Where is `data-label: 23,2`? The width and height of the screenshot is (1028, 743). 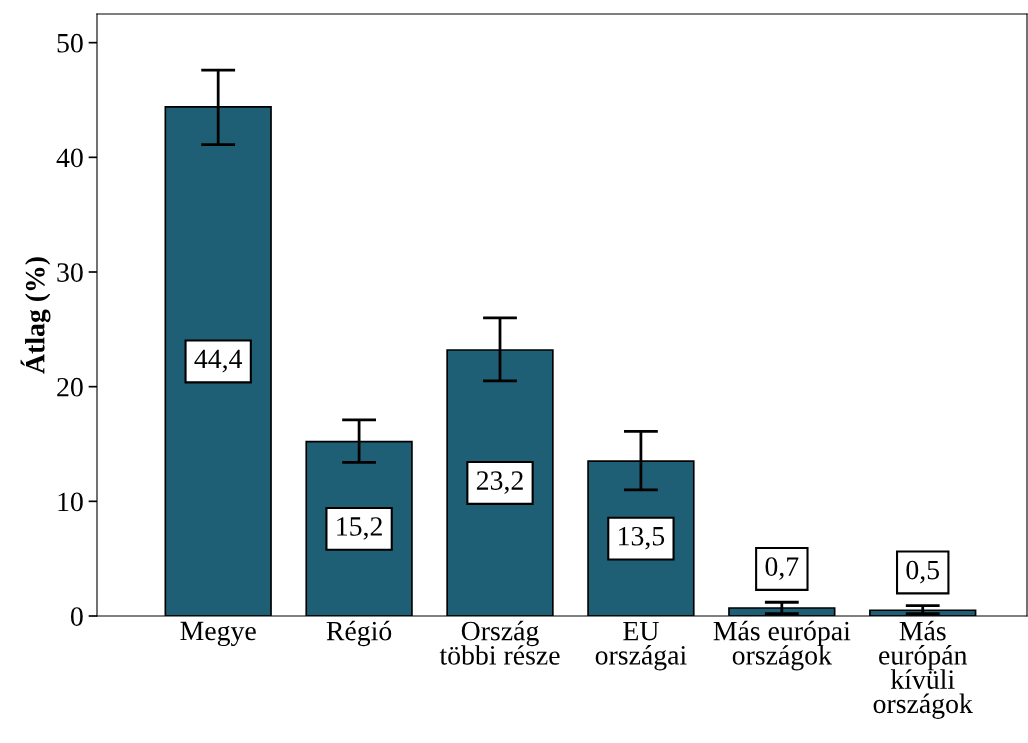 data-label: 23,2 is located at coordinates (499, 482).